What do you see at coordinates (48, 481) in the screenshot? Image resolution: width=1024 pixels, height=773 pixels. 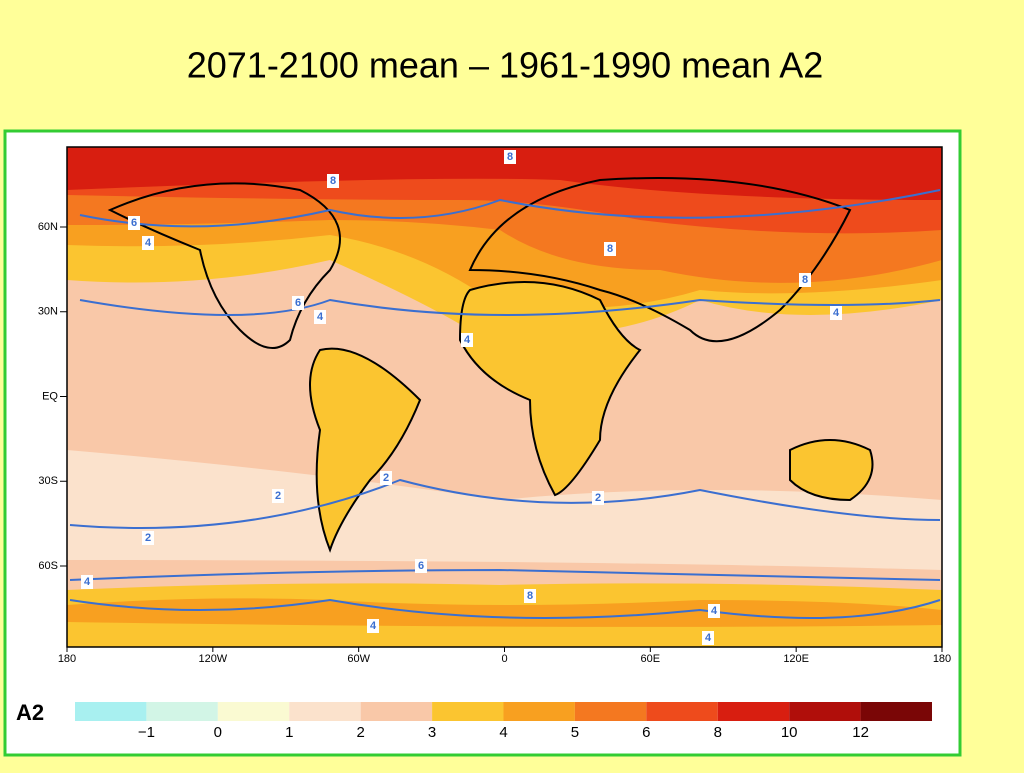 I see `lat-label: 30S` at bounding box center [48, 481].